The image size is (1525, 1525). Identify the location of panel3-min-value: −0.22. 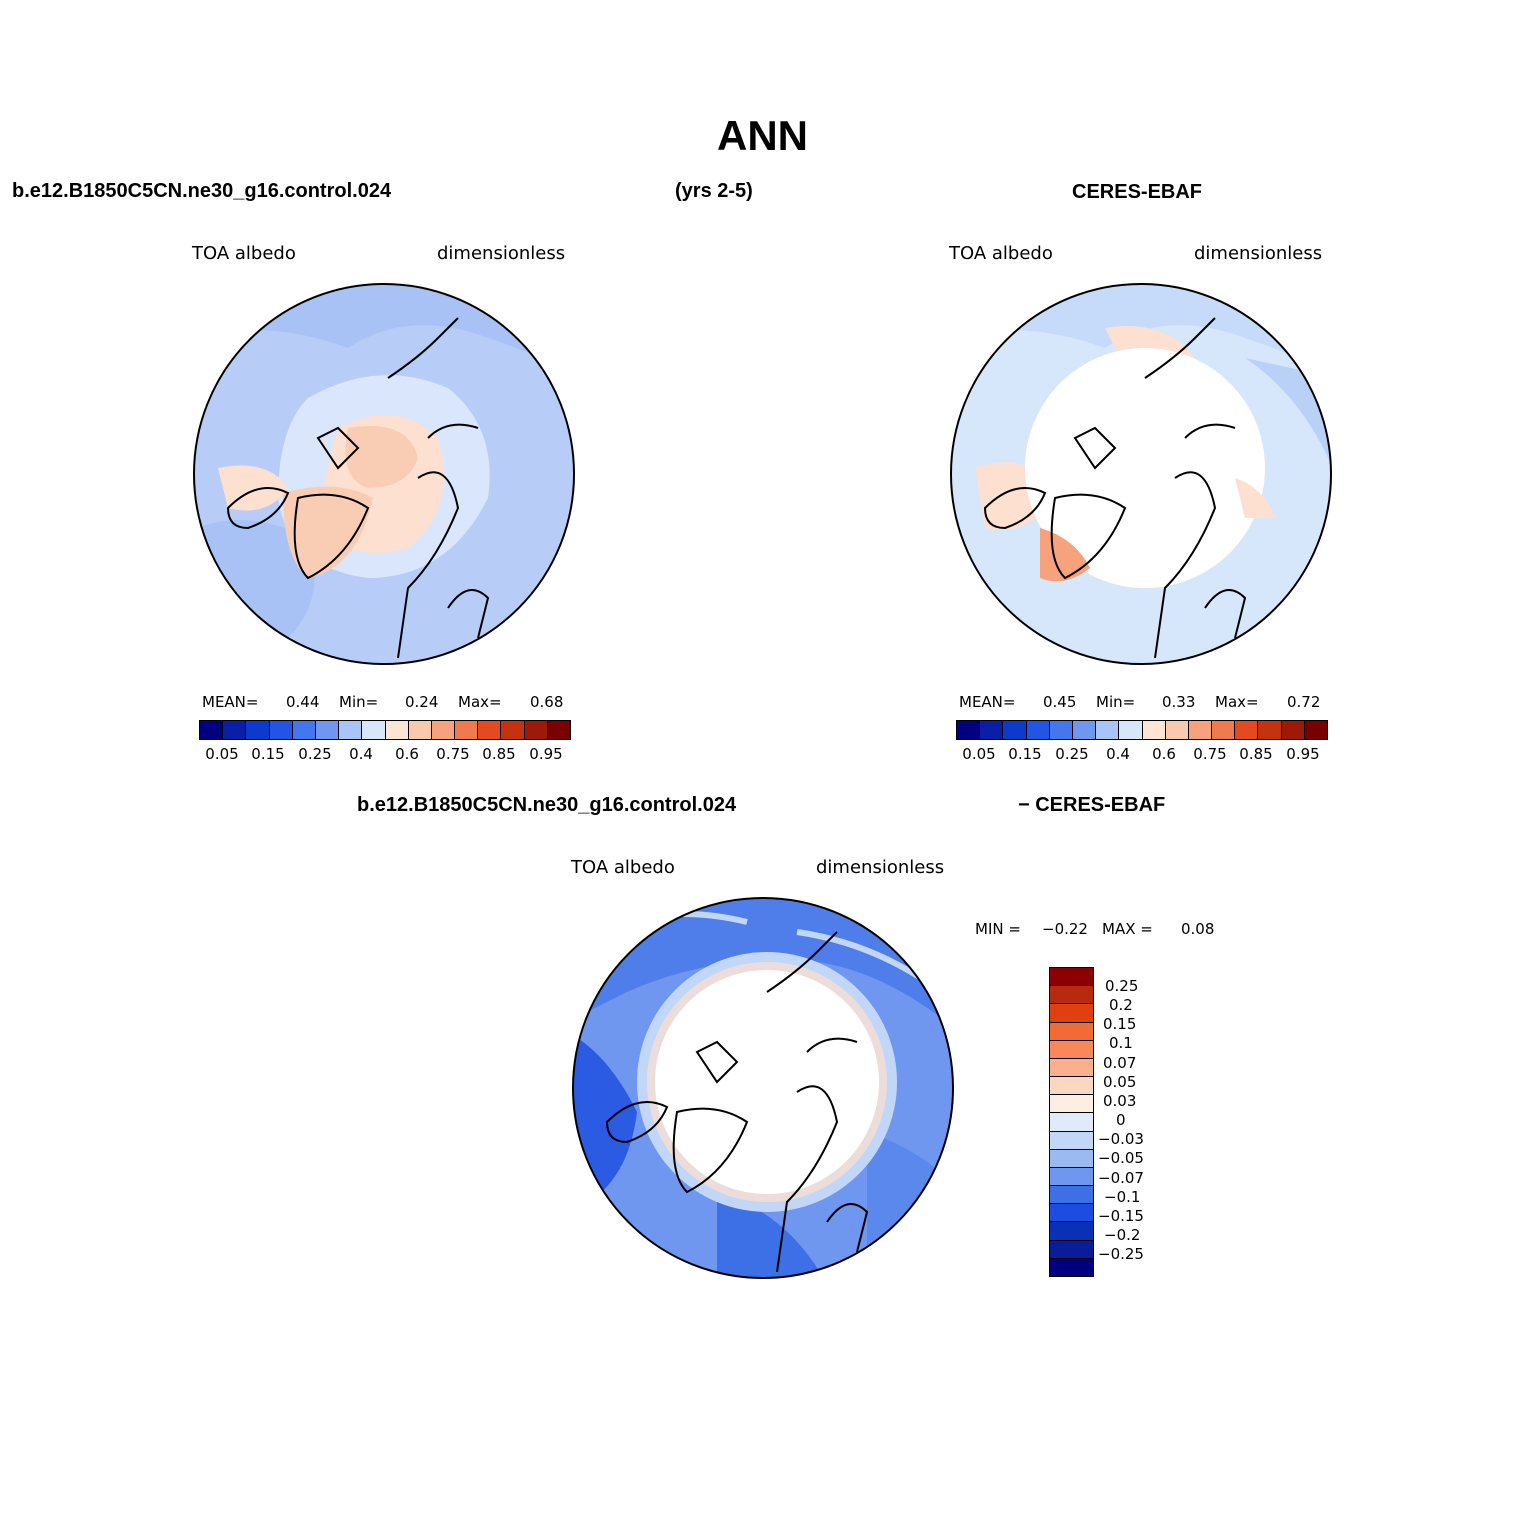
(1065, 929).